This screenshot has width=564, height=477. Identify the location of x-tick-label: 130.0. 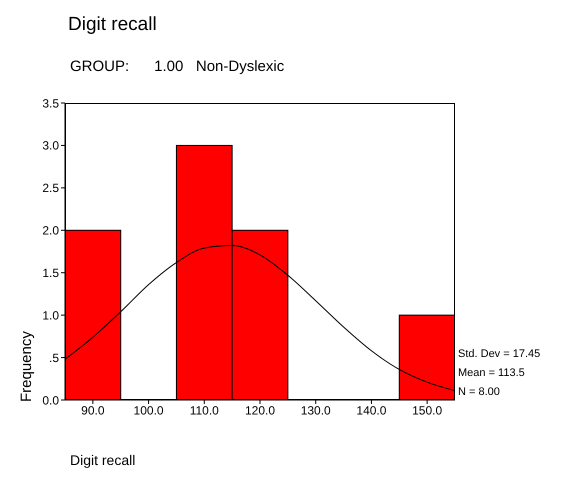
(316, 411).